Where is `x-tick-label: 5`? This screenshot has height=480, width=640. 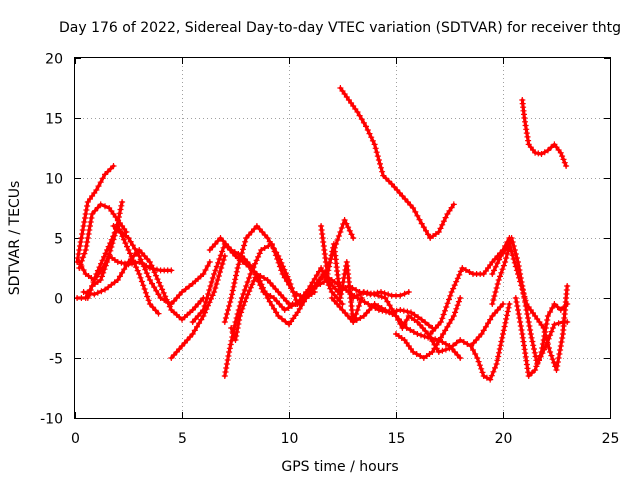 x-tick-label: 5 is located at coordinates (182, 439).